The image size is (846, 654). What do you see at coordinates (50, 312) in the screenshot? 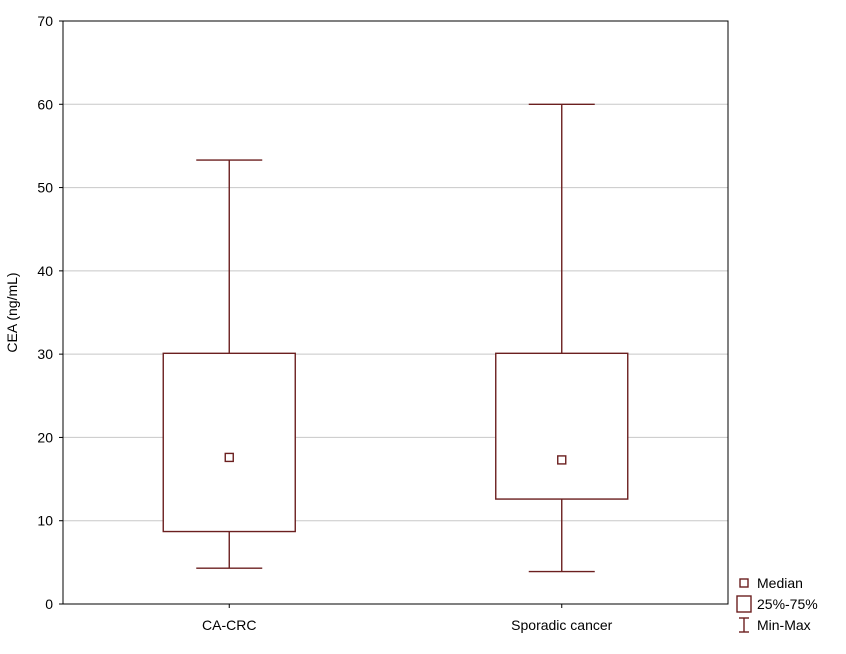
I see `y-axis-ticks: 0 10 20 30 40 50 60 70` at bounding box center [50, 312].